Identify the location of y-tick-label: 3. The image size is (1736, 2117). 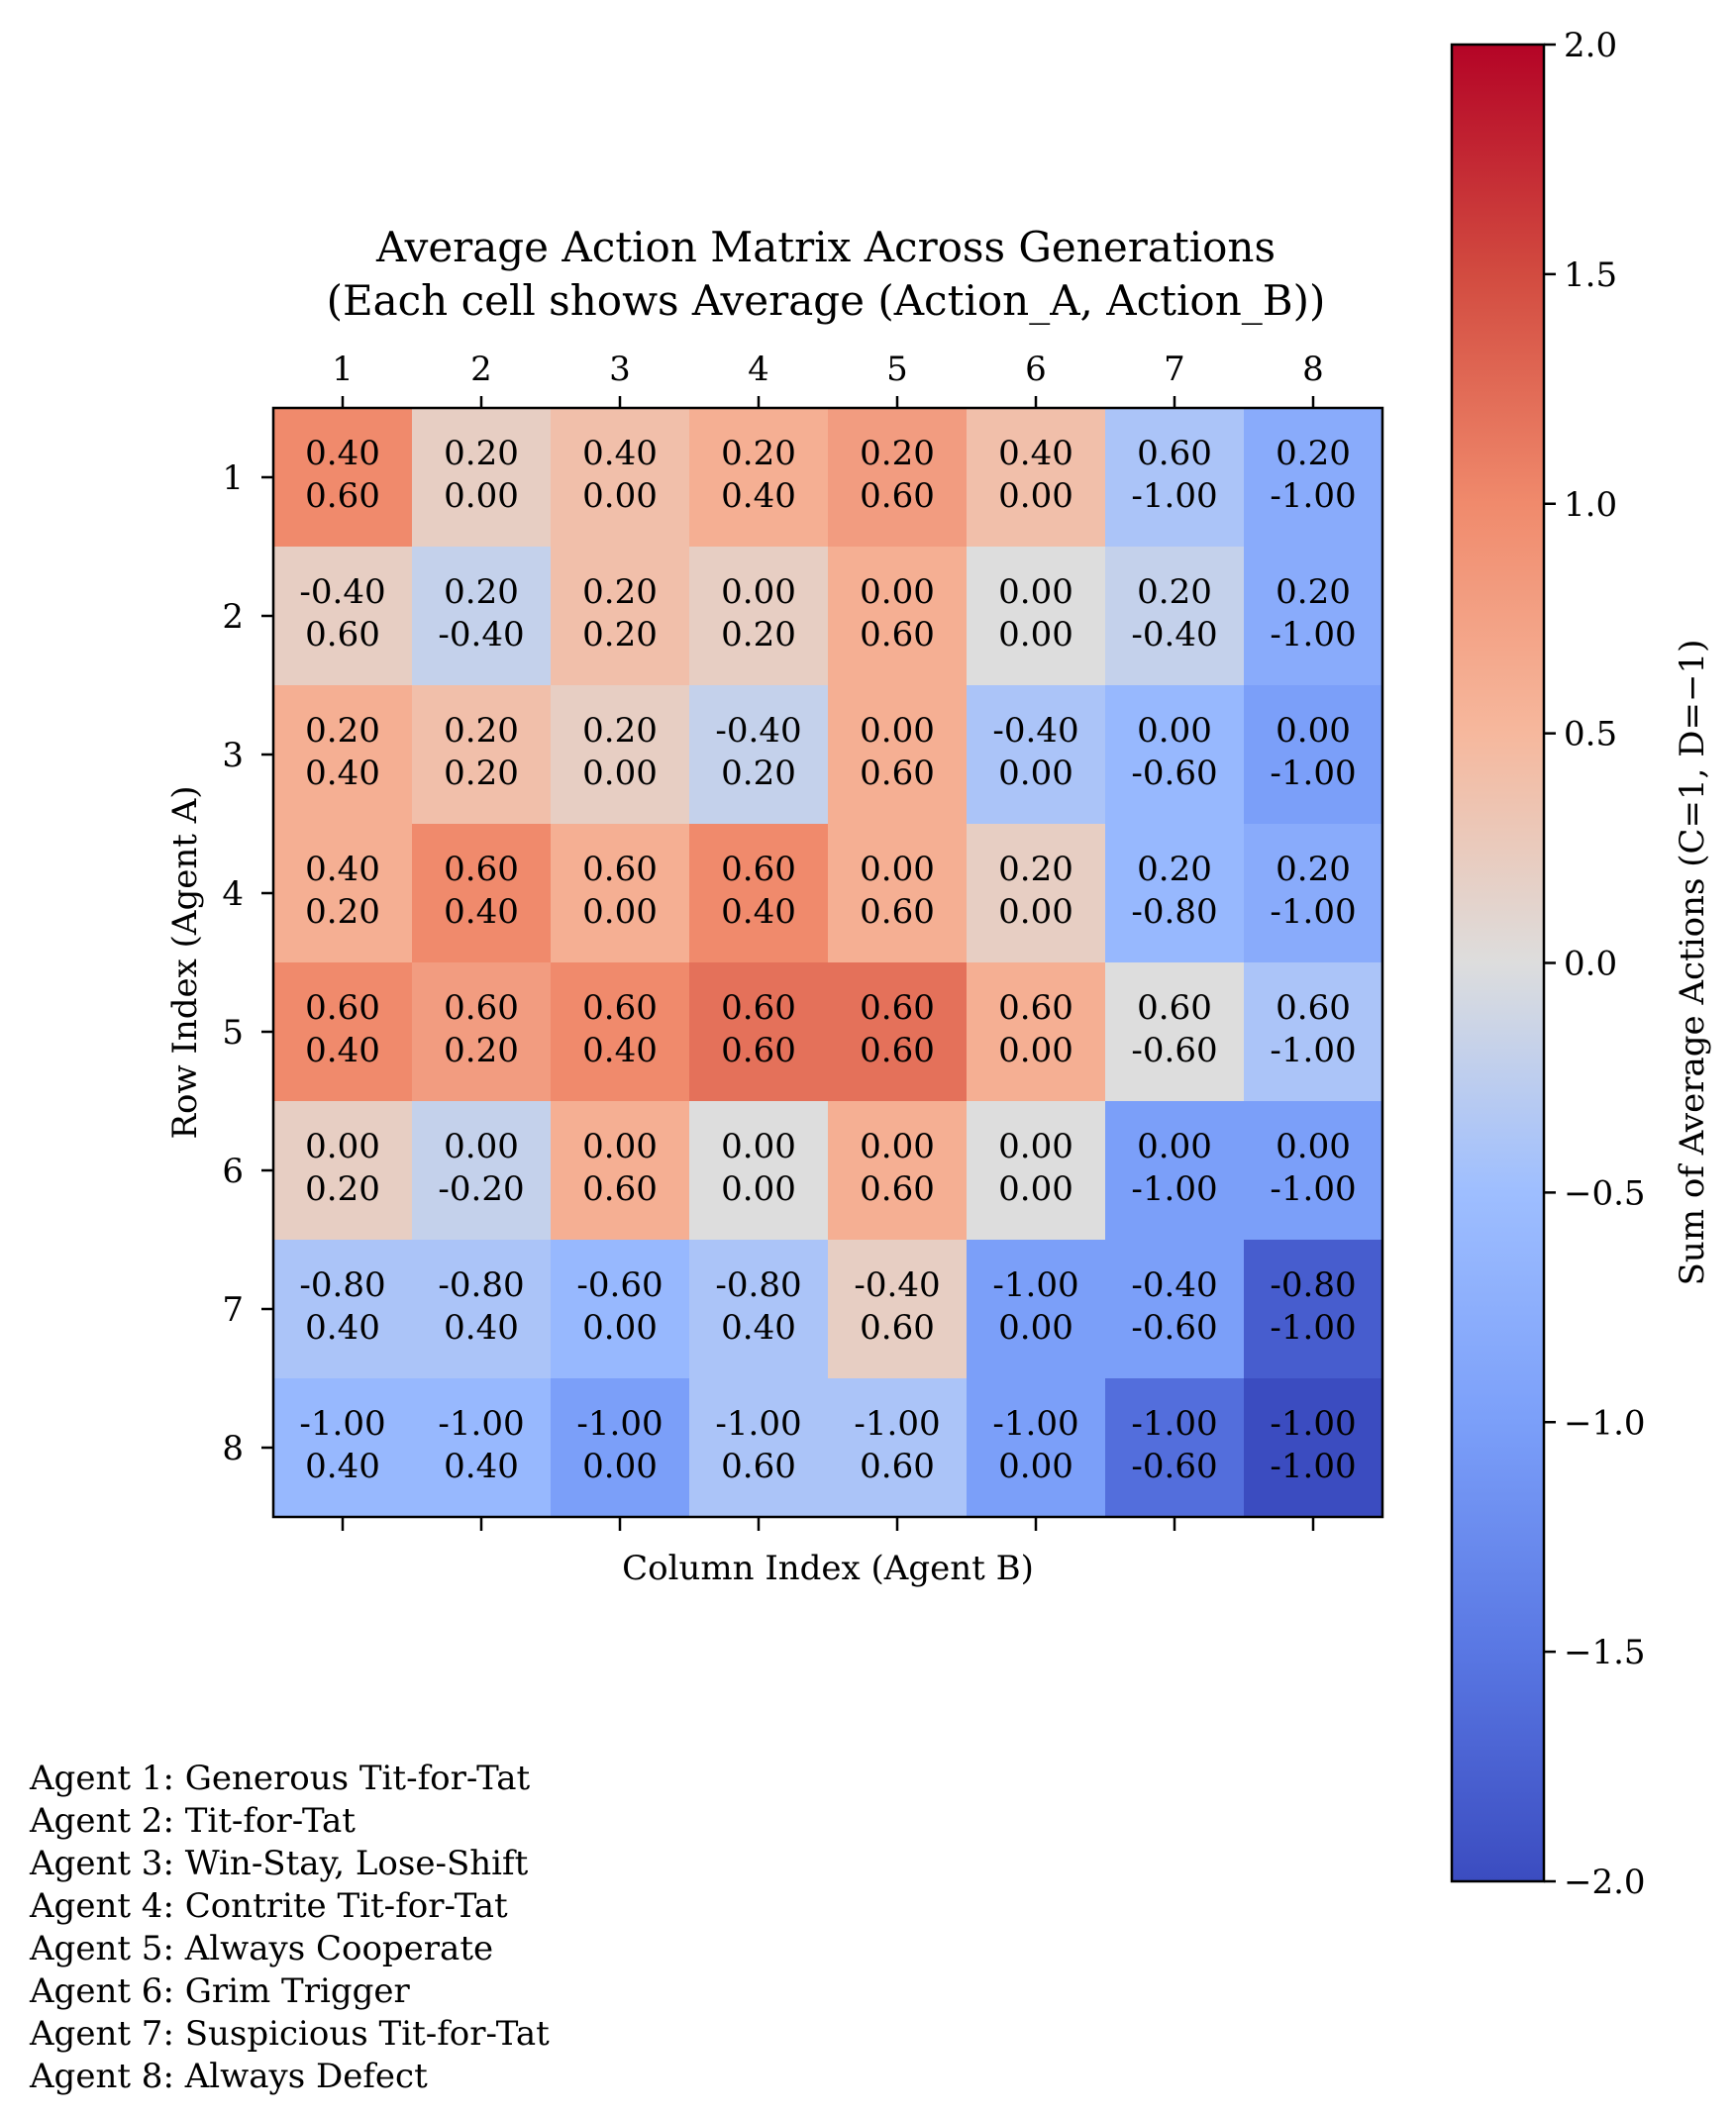
(233, 755).